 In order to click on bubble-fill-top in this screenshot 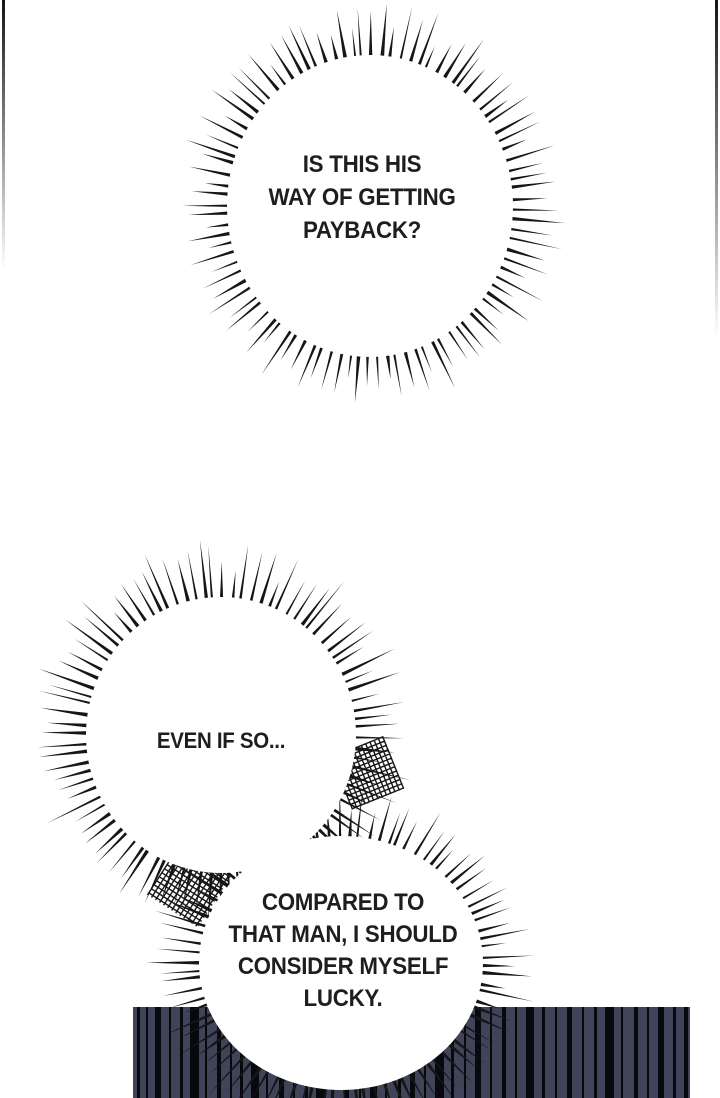, I will do `click(370, 206)`.